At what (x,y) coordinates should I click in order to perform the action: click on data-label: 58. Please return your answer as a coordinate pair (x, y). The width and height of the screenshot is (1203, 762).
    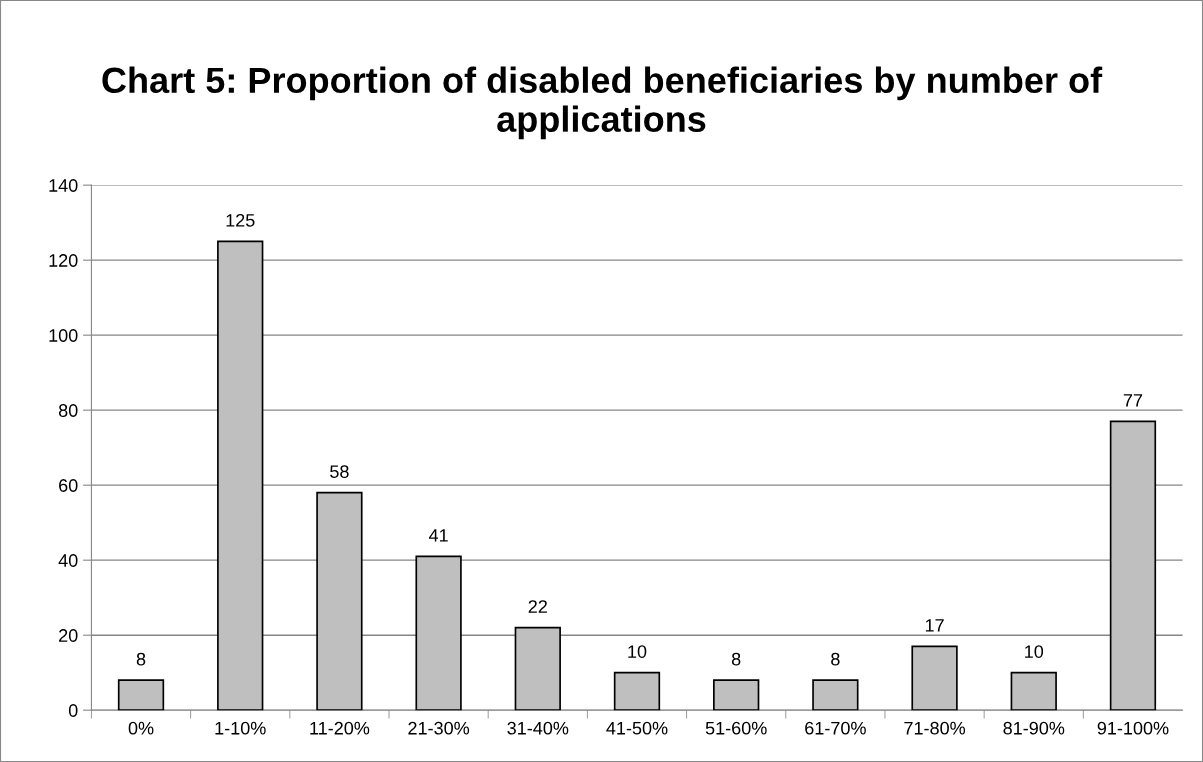
    Looking at the image, I should click on (339, 471).